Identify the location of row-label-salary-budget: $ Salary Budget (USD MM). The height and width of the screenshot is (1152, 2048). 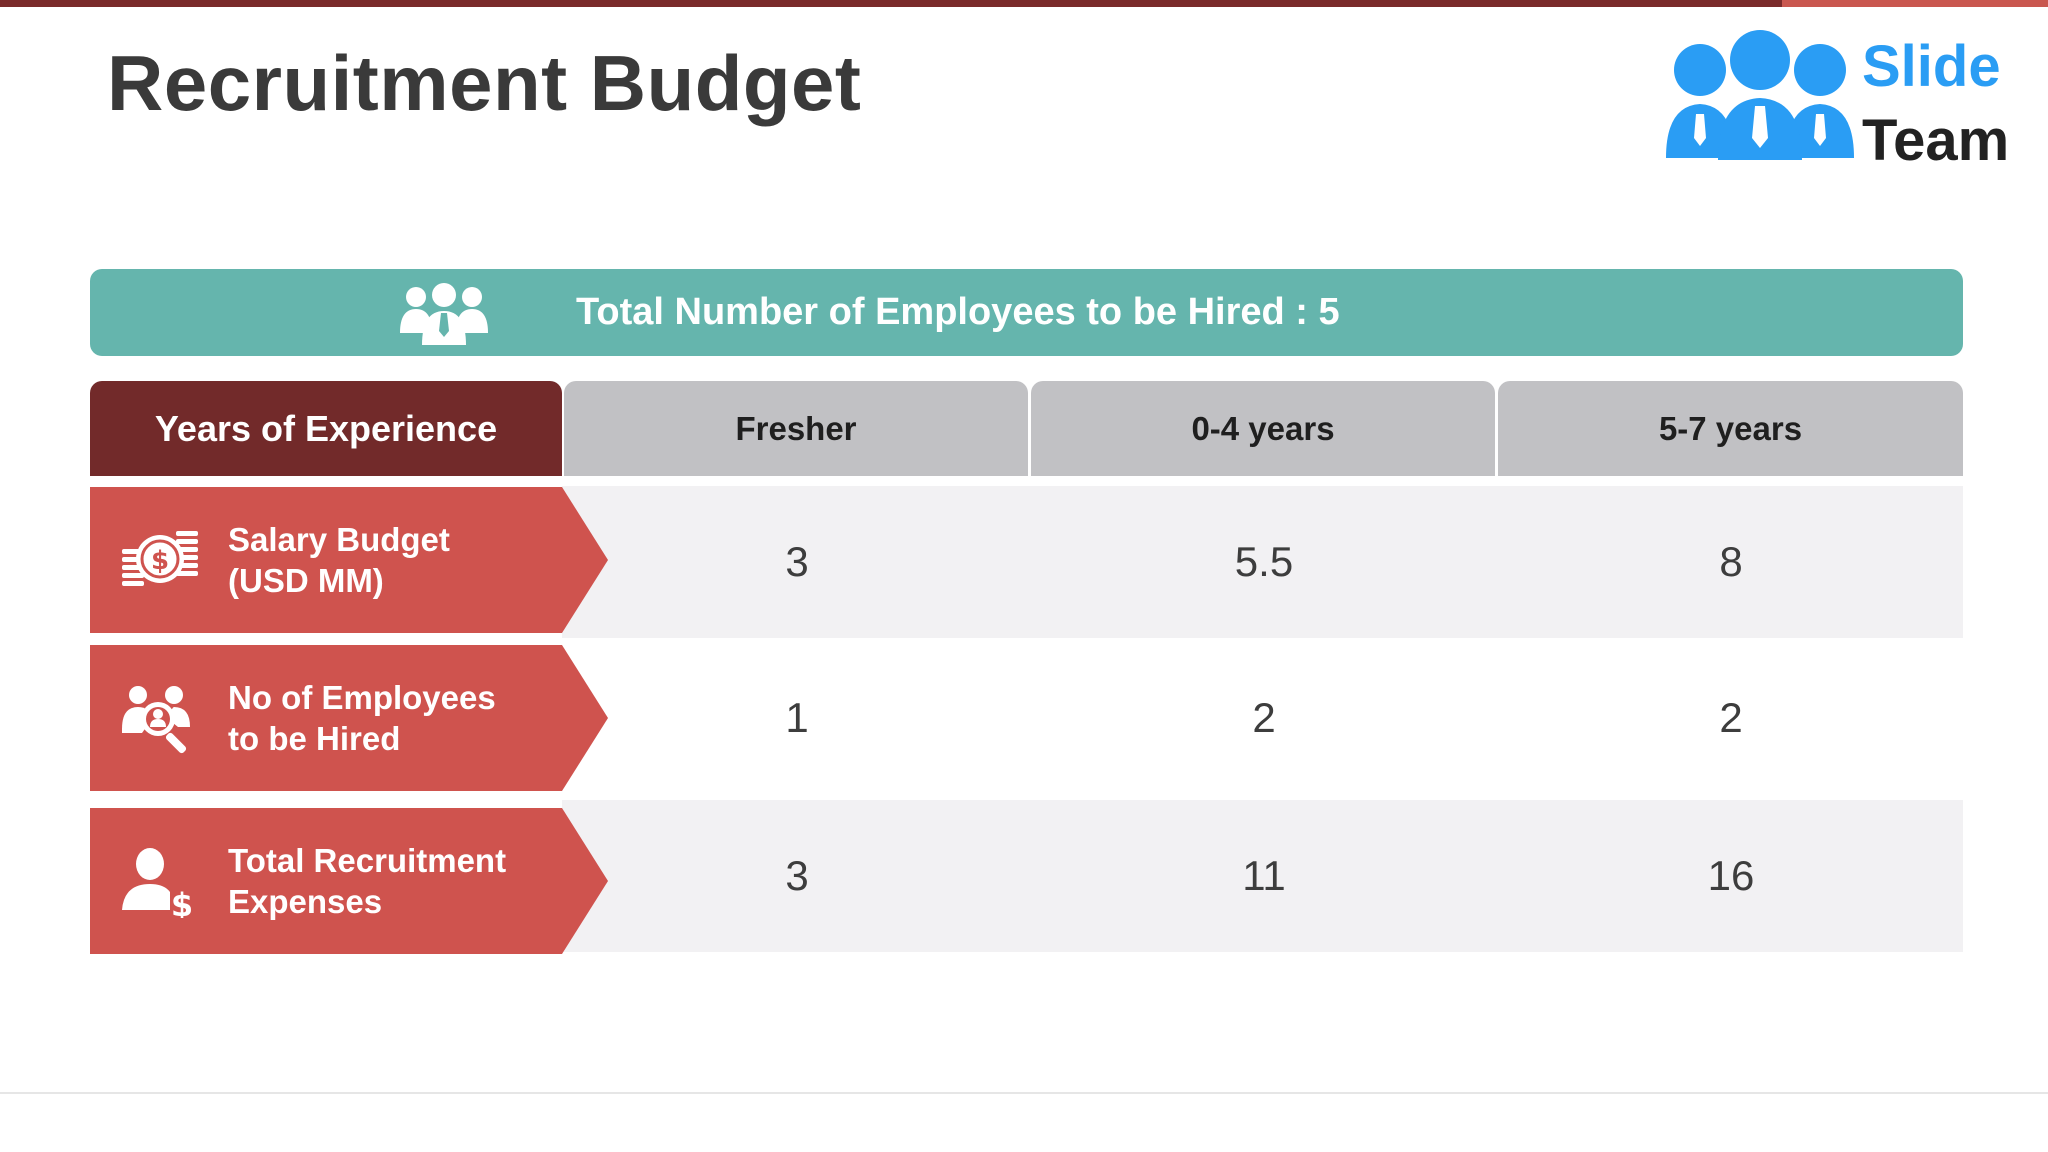
(349, 560).